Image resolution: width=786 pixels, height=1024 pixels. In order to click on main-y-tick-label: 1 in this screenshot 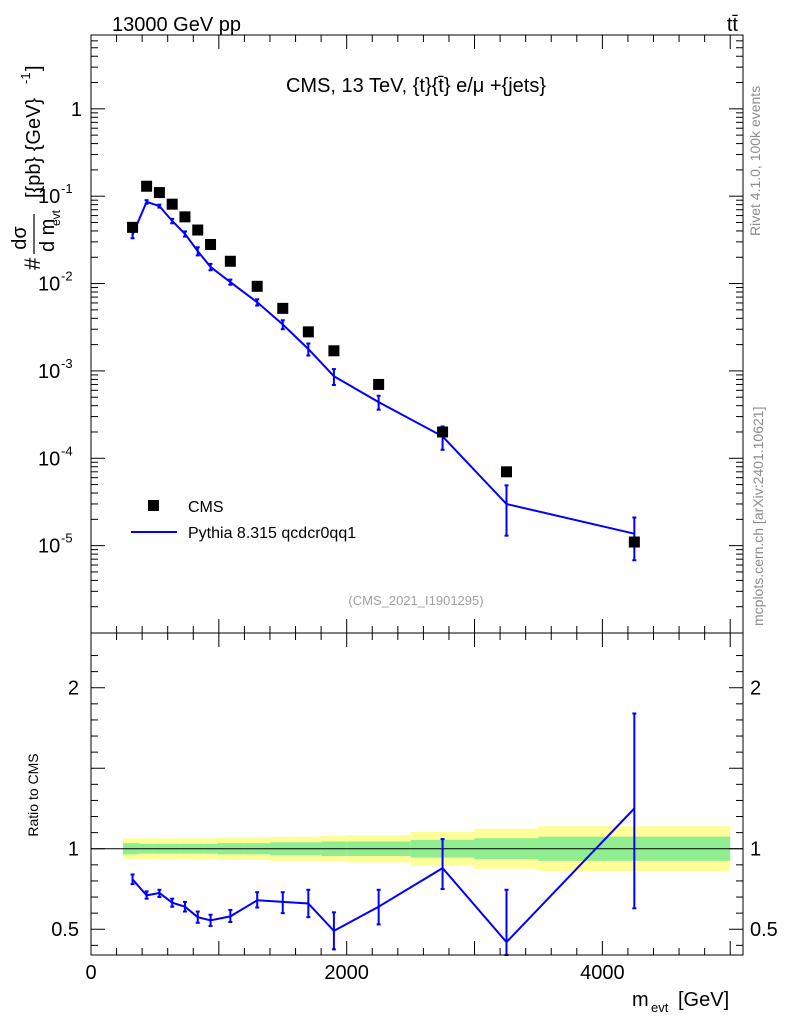, I will do `click(76, 110)`.